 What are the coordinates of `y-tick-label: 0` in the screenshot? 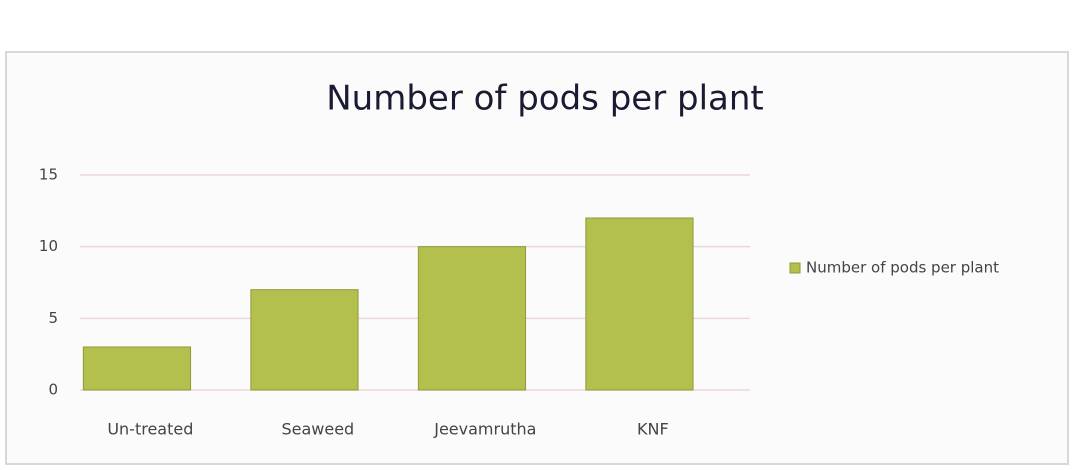 It's located at (53, 390).